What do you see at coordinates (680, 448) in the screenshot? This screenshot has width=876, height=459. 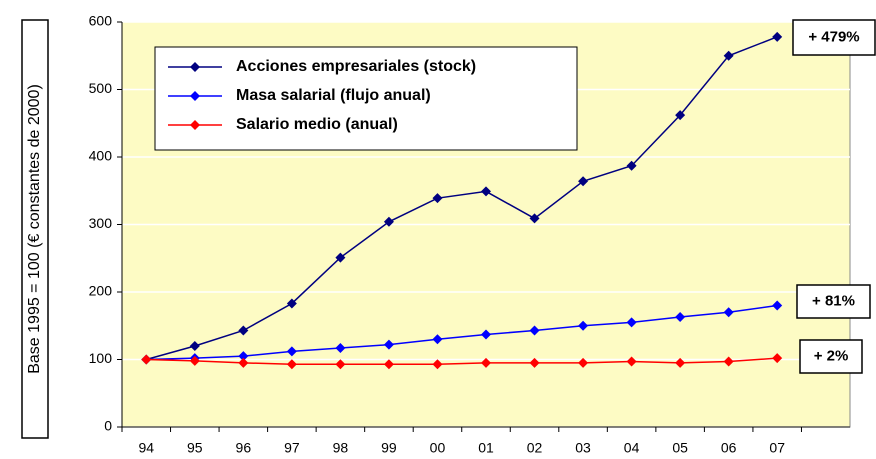 I see `x-tick-label: 05` at bounding box center [680, 448].